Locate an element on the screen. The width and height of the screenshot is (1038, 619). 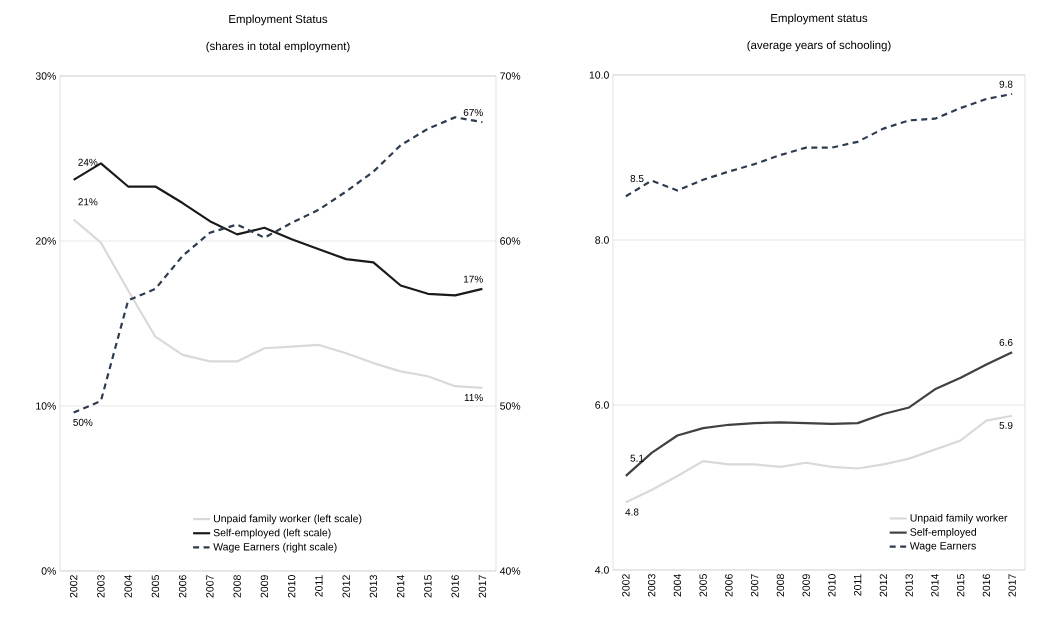
chart-title: Employment Status is located at coordinates (278, 20).